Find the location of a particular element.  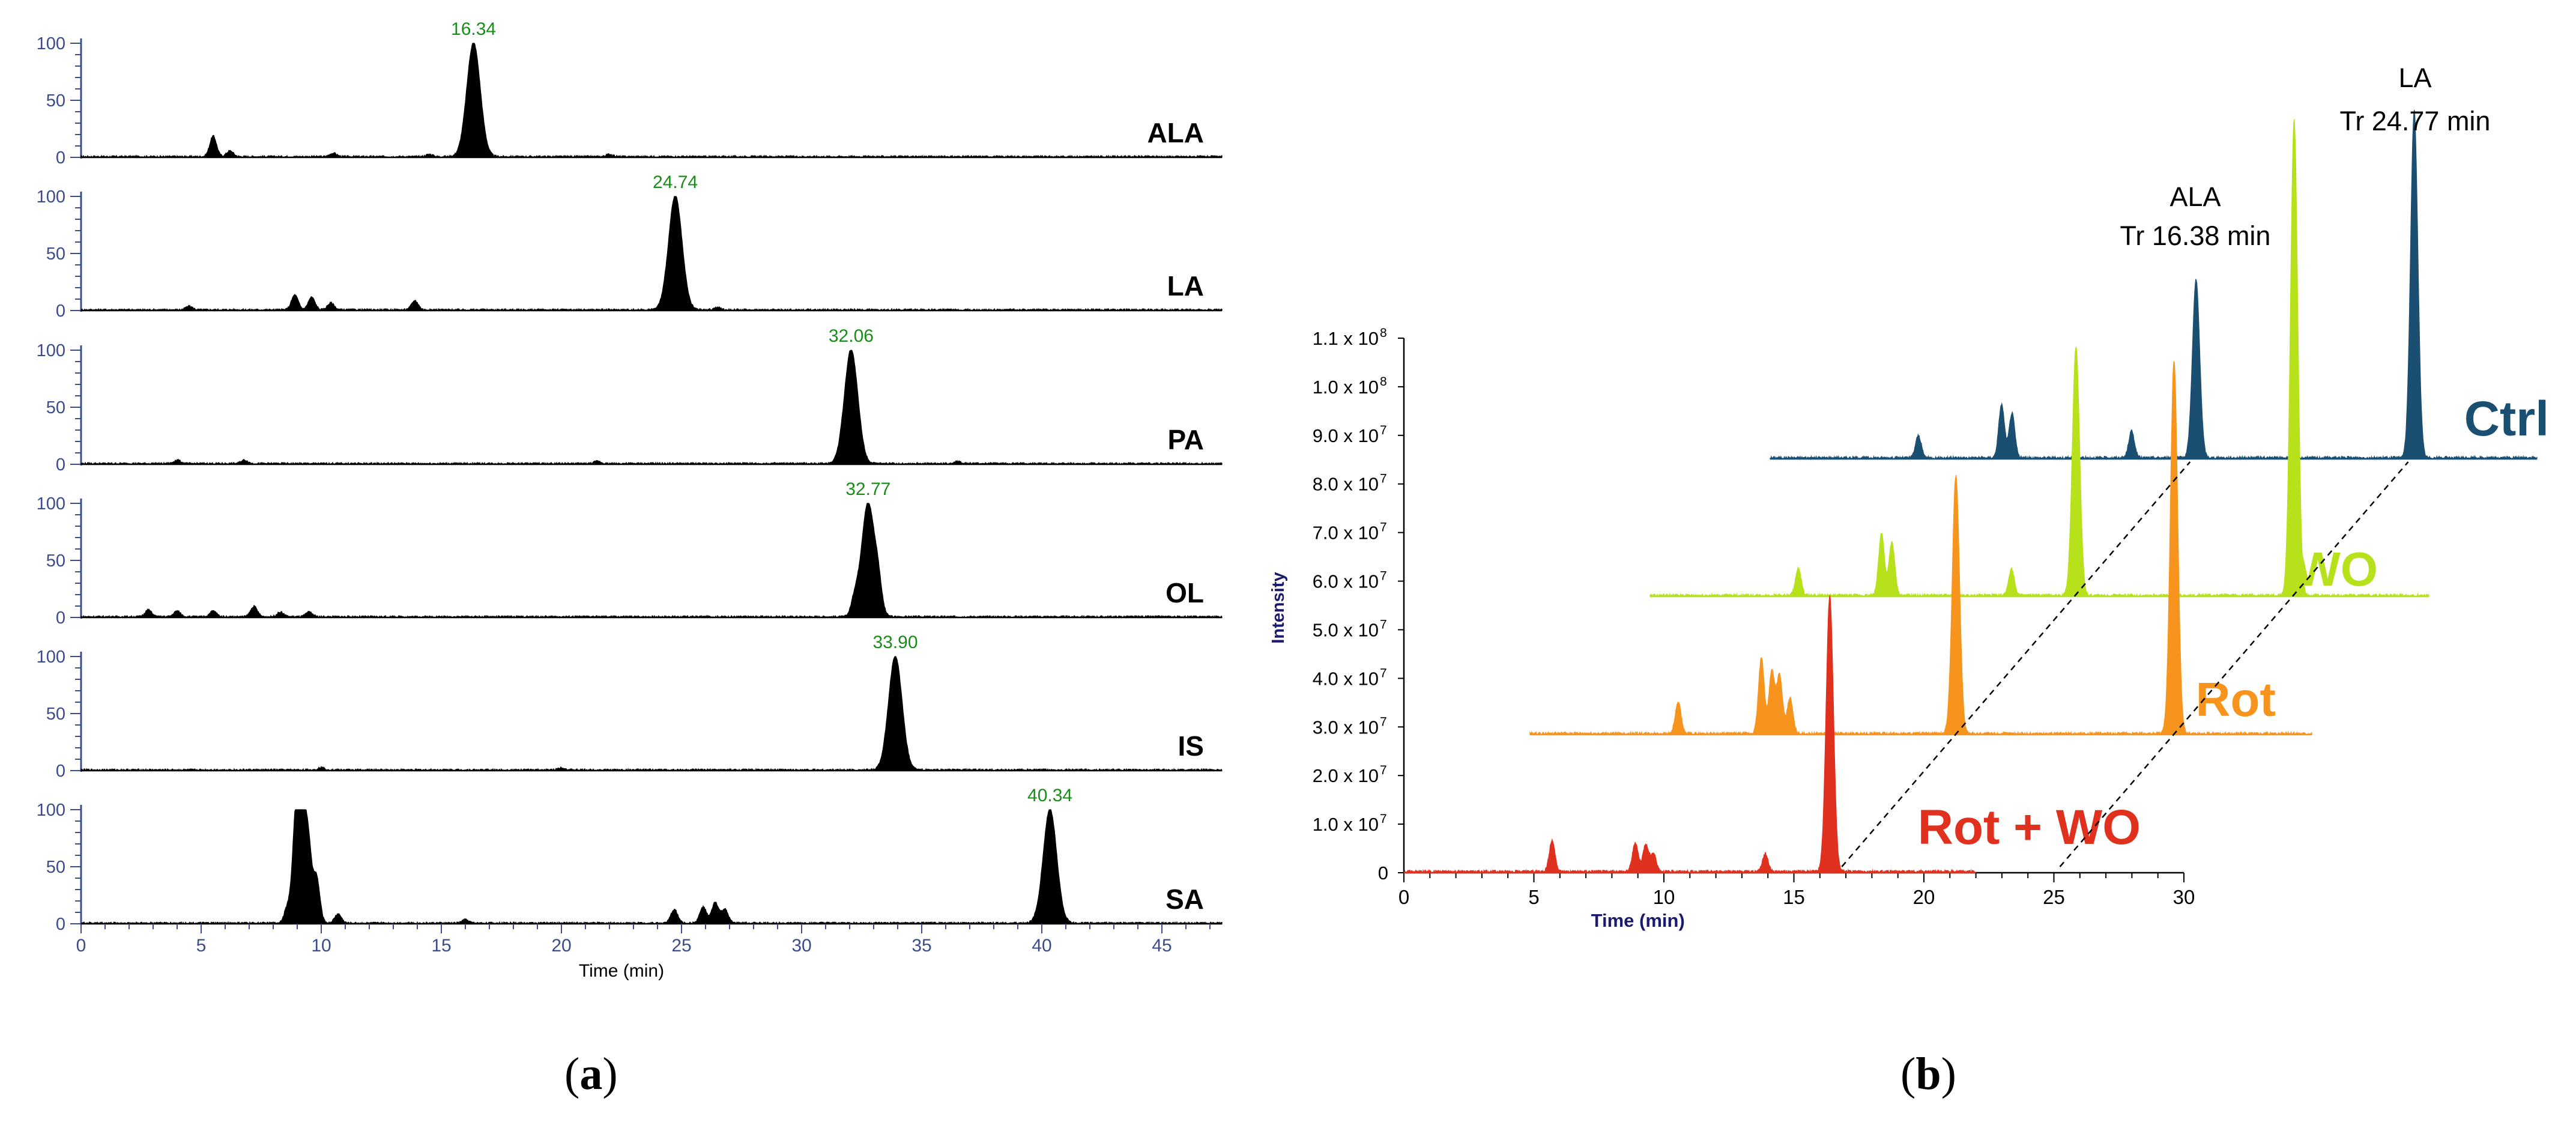

annotation-ala-time: Tr 16.38 min is located at coordinates (2195, 235).